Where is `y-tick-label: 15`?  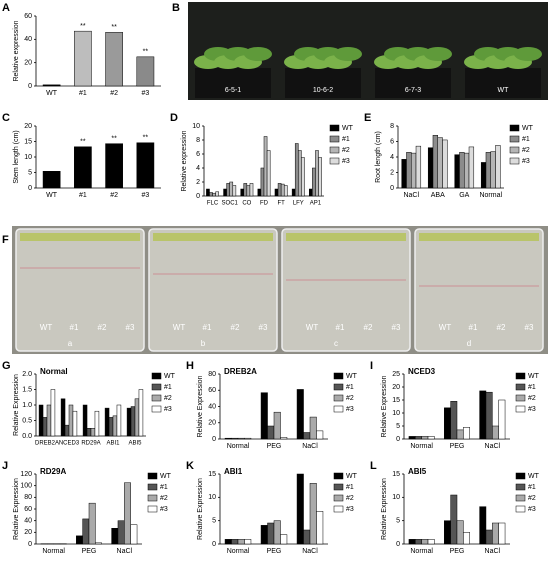 y-tick-label: 15 is located at coordinates (396, 400).